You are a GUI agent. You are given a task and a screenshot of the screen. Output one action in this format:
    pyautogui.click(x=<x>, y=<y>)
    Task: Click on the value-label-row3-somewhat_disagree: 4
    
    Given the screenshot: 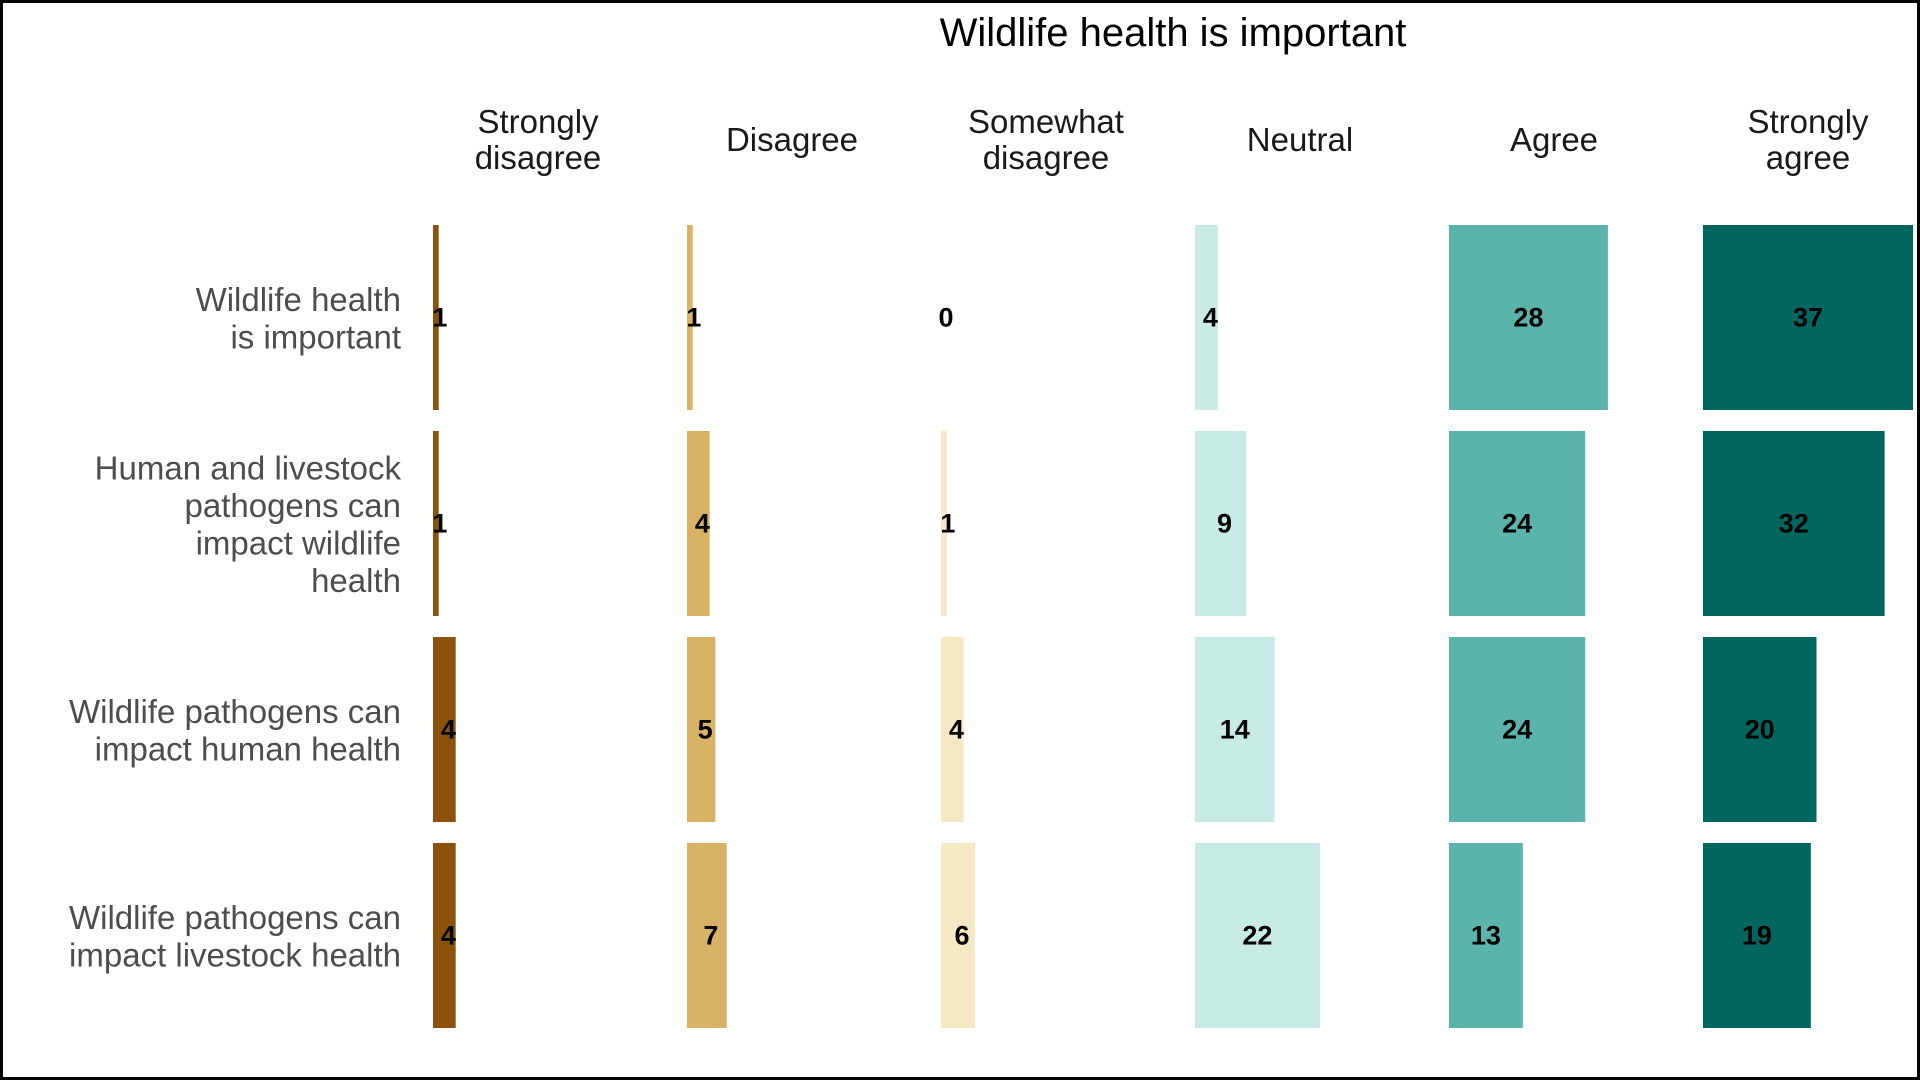 What is the action you would take?
    pyautogui.click(x=956, y=730)
    